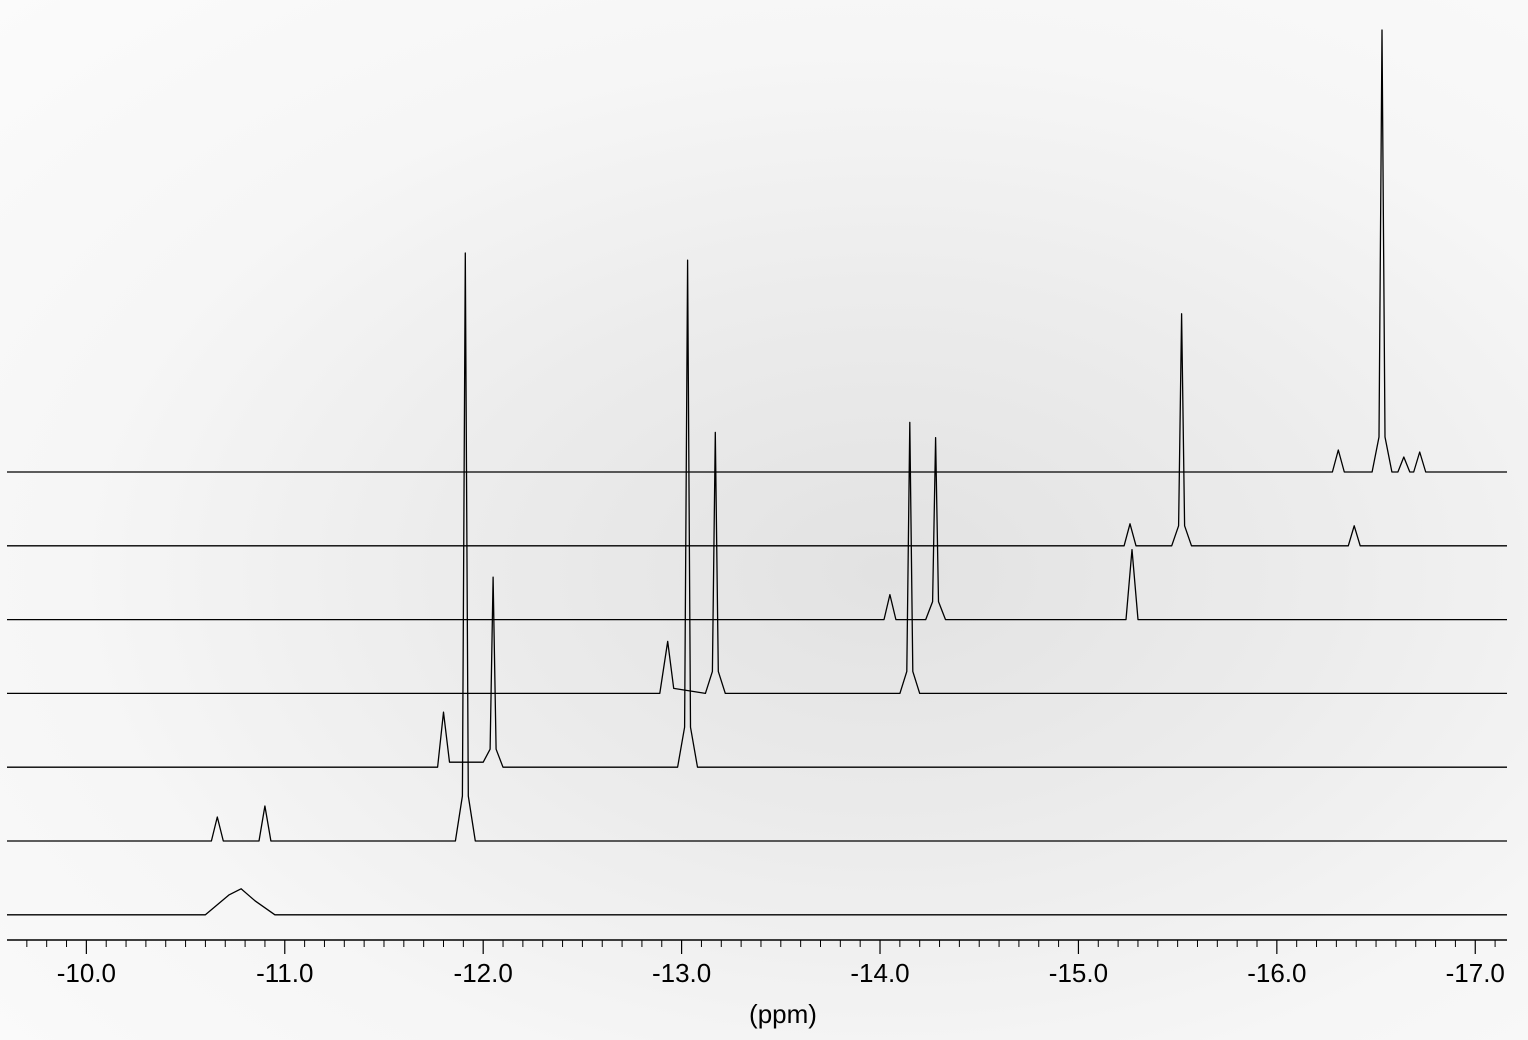 The width and height of the screenshot is (1528, 1040). What do you see at coordinates (284, 973) in the screenshot?
I see `x-tick-label: -11.0` at bounding box center [284, 973].